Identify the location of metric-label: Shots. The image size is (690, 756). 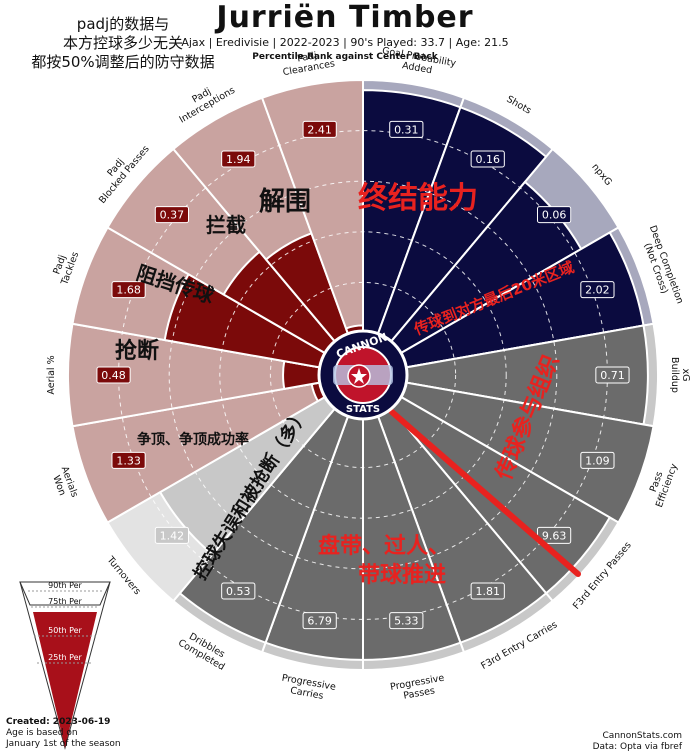
(519, 105).